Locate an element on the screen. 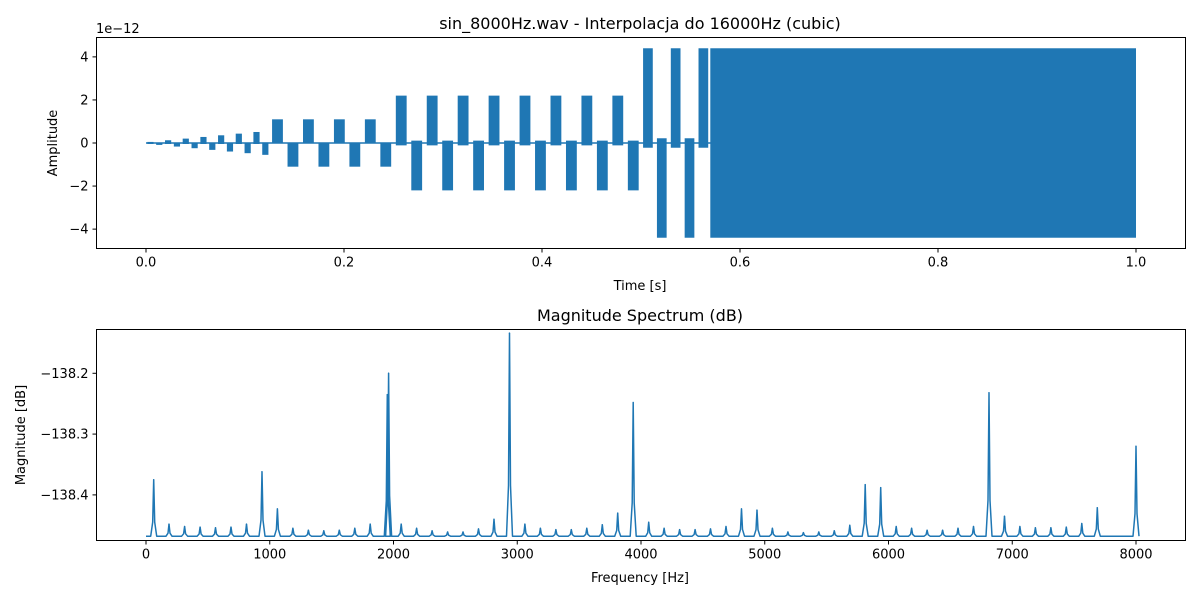 This screenshot has width=1200, height=600. time-plot-y-label: Amplitude is located at coordinates (53, 143).